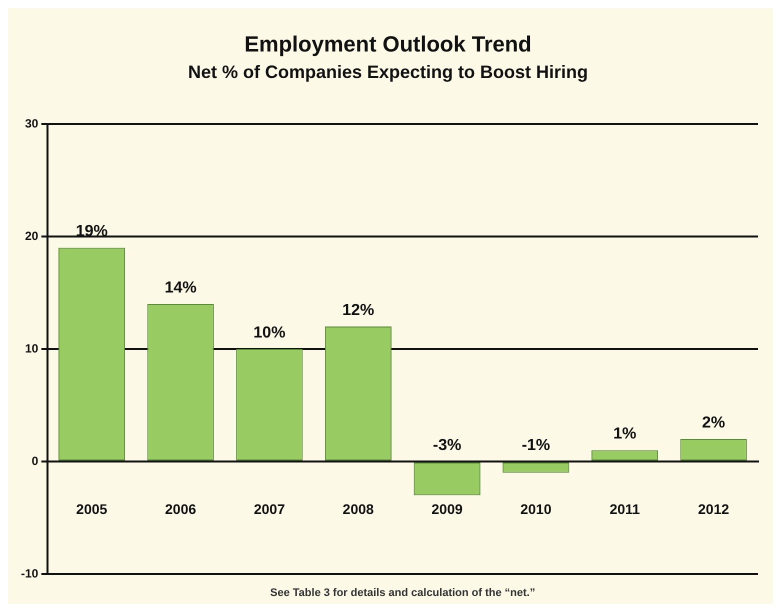  Describe the element at coordinates (714, 508) in the screenshot. I see `x-tick-label: 2012` at that location.